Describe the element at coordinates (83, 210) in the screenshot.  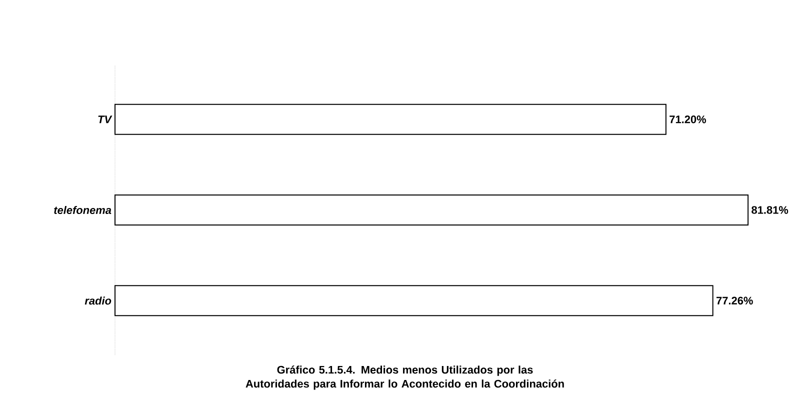
I see `y-tick-label: telefonema` at that location.